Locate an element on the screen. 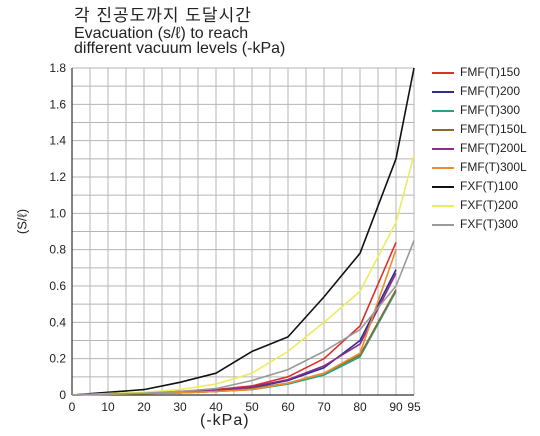 The width and height of the screenshot is (540, 436). x-axis-label: (-kPa) is located at coordinates (225, 420).